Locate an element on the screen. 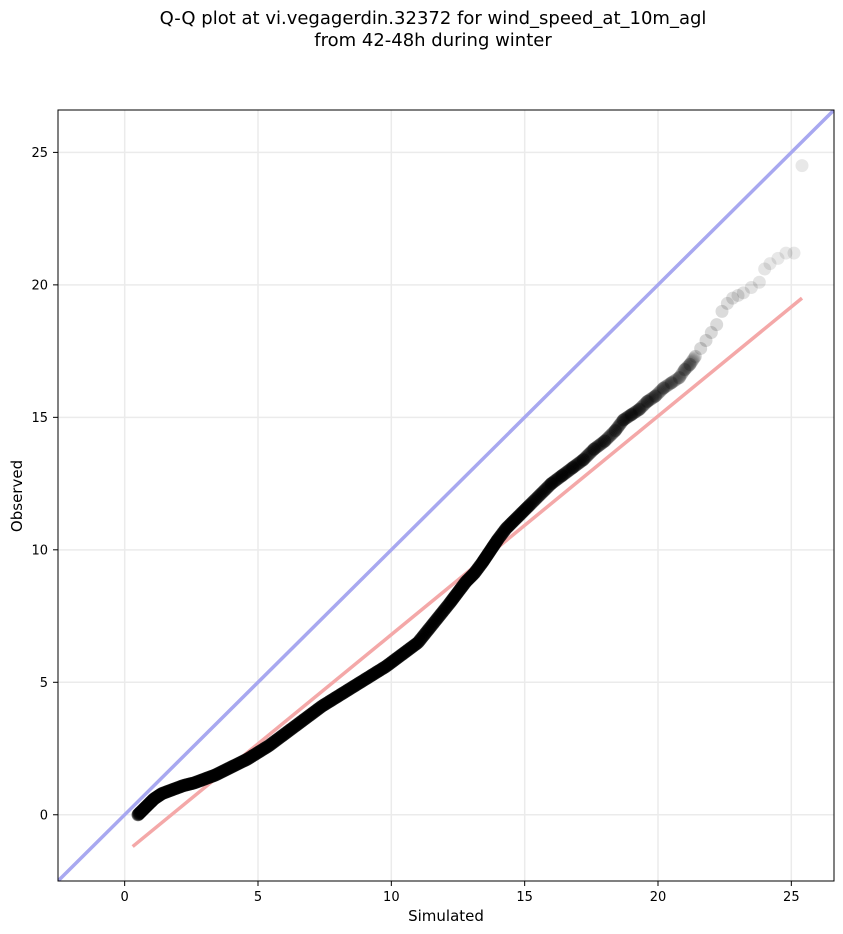  y-tick-label: 15 is located at coordinates (39, 418).